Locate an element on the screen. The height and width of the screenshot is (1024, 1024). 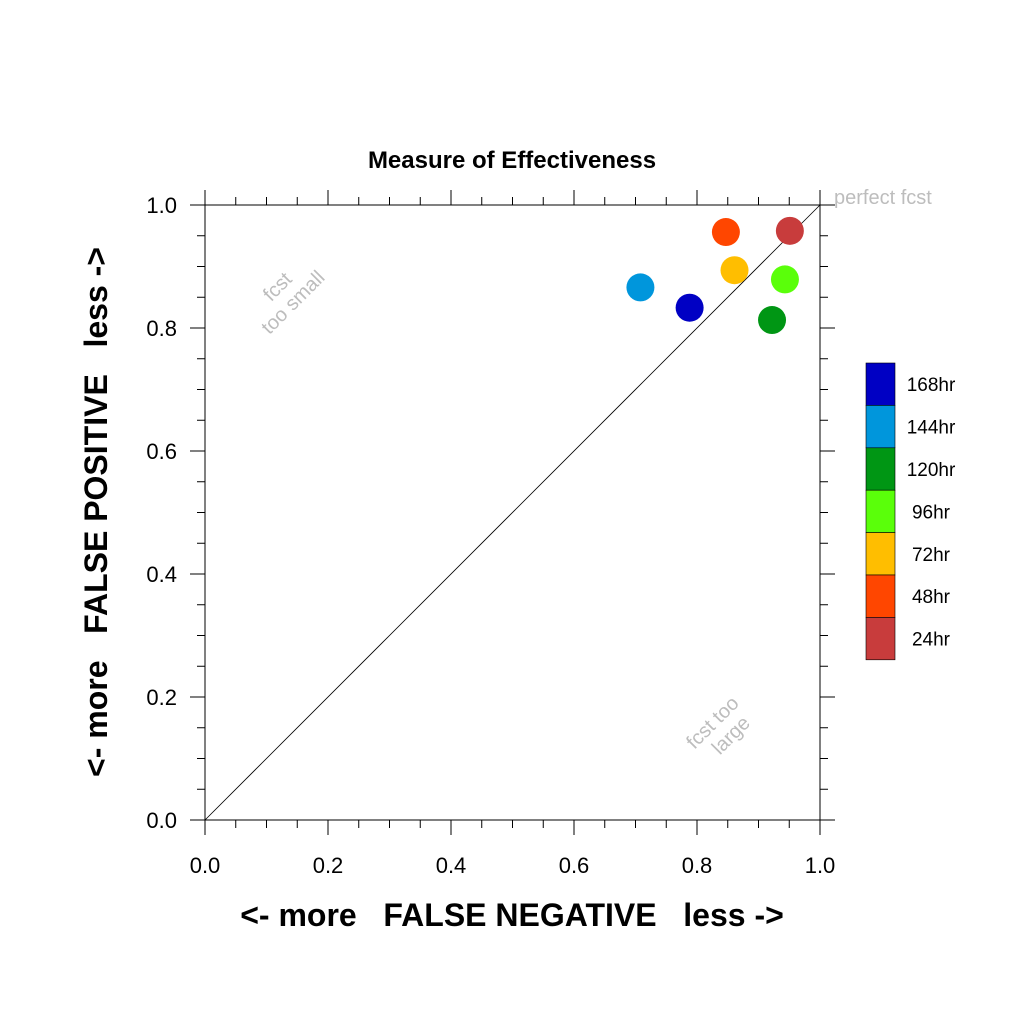
legend-label-48hr: 48hr is located at coordinates (931, 597).